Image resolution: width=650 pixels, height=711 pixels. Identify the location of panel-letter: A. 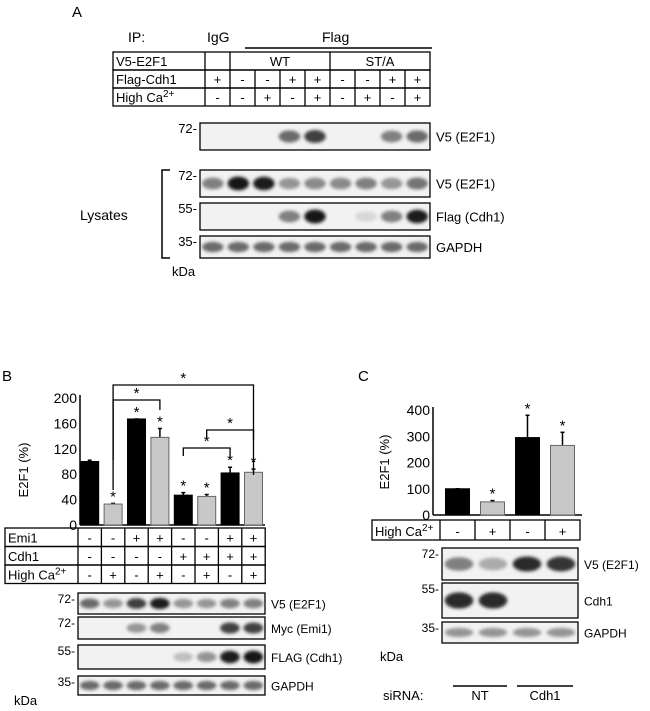
(77, 12).